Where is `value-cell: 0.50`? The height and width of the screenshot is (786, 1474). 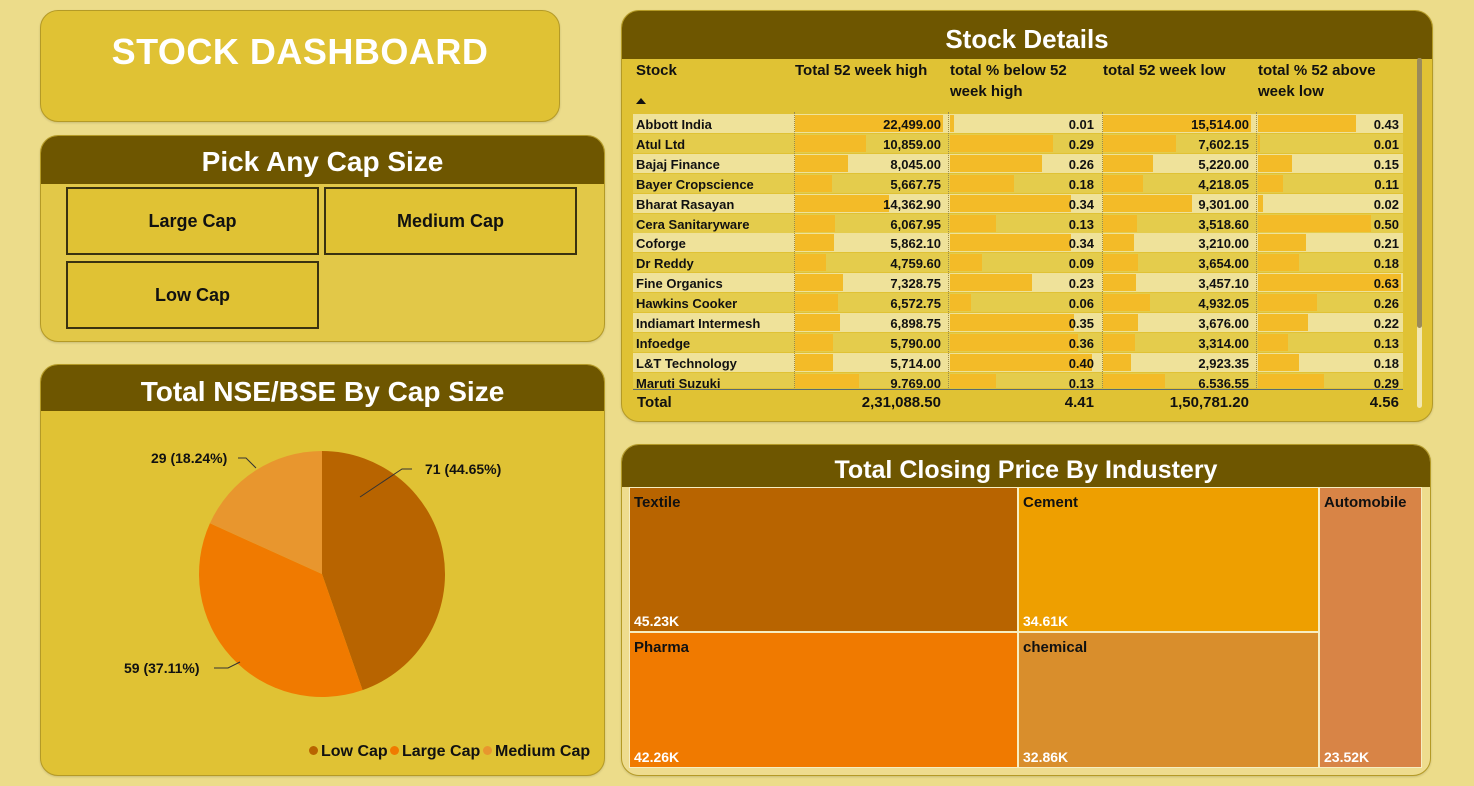
value-cell: 0.50 is located at coordinates (1386, 224).